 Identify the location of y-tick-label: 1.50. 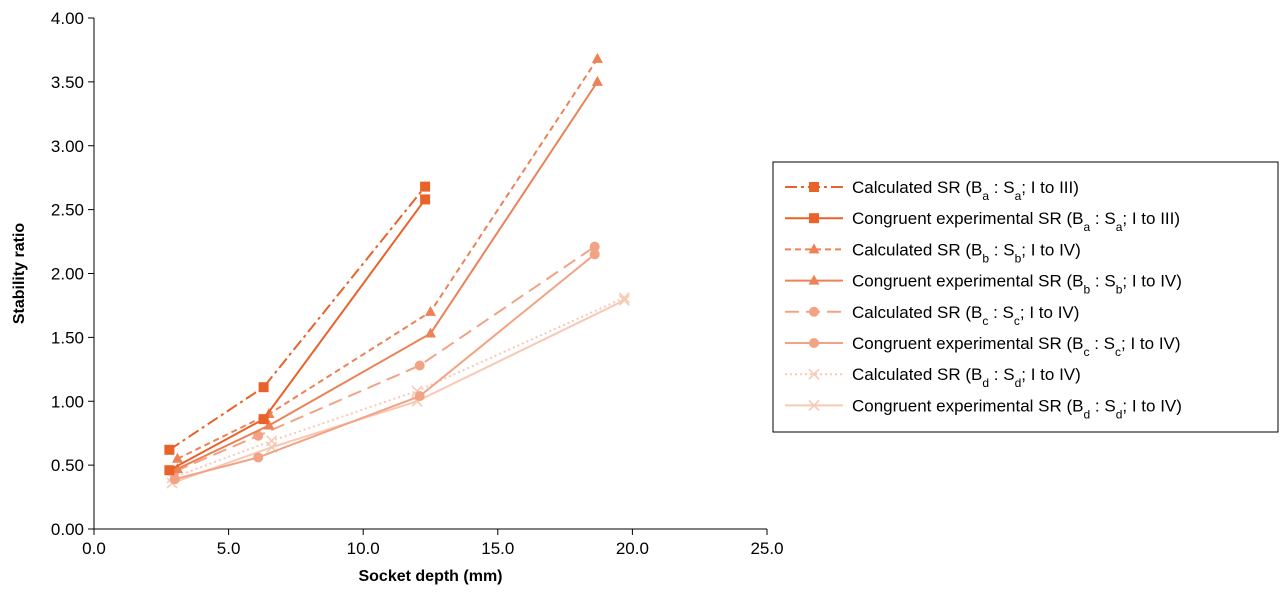
(67, 337).